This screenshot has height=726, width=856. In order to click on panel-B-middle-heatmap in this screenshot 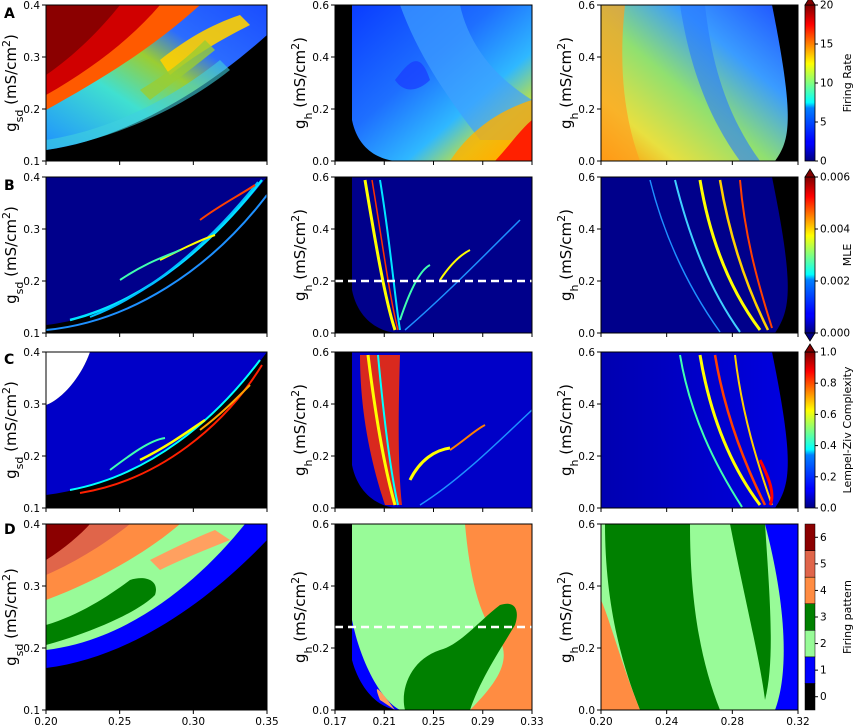, I will do `click(433, 255)`.